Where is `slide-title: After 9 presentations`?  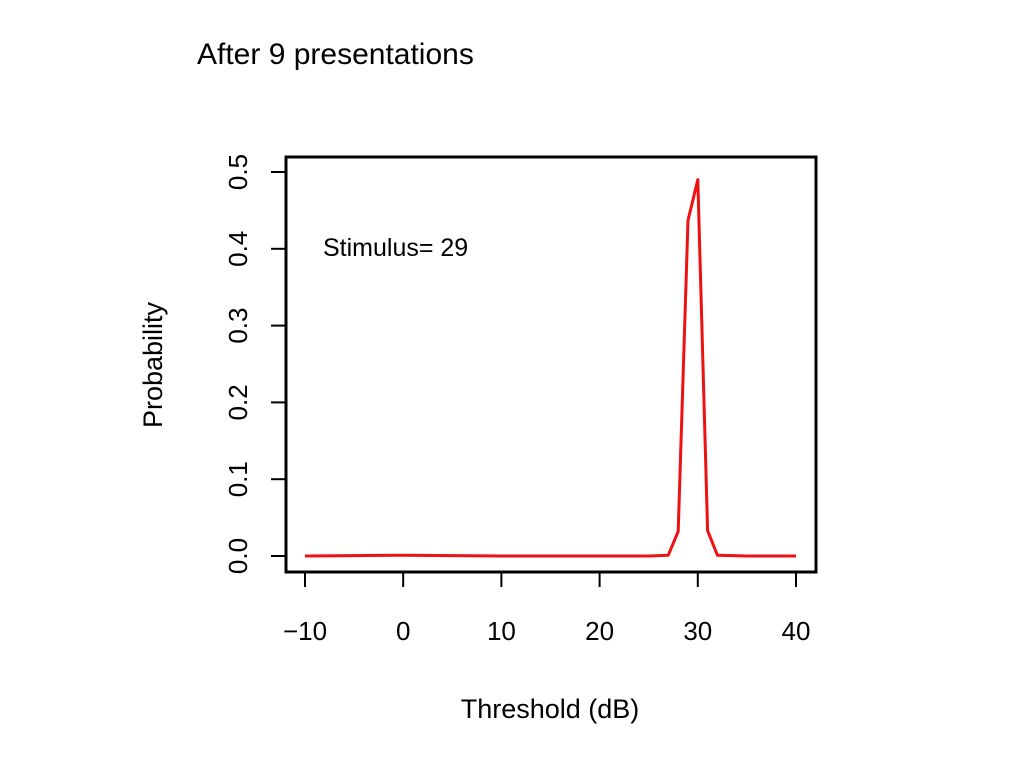
slide-title: After 9 presentations is located at coordinates (335, 54).